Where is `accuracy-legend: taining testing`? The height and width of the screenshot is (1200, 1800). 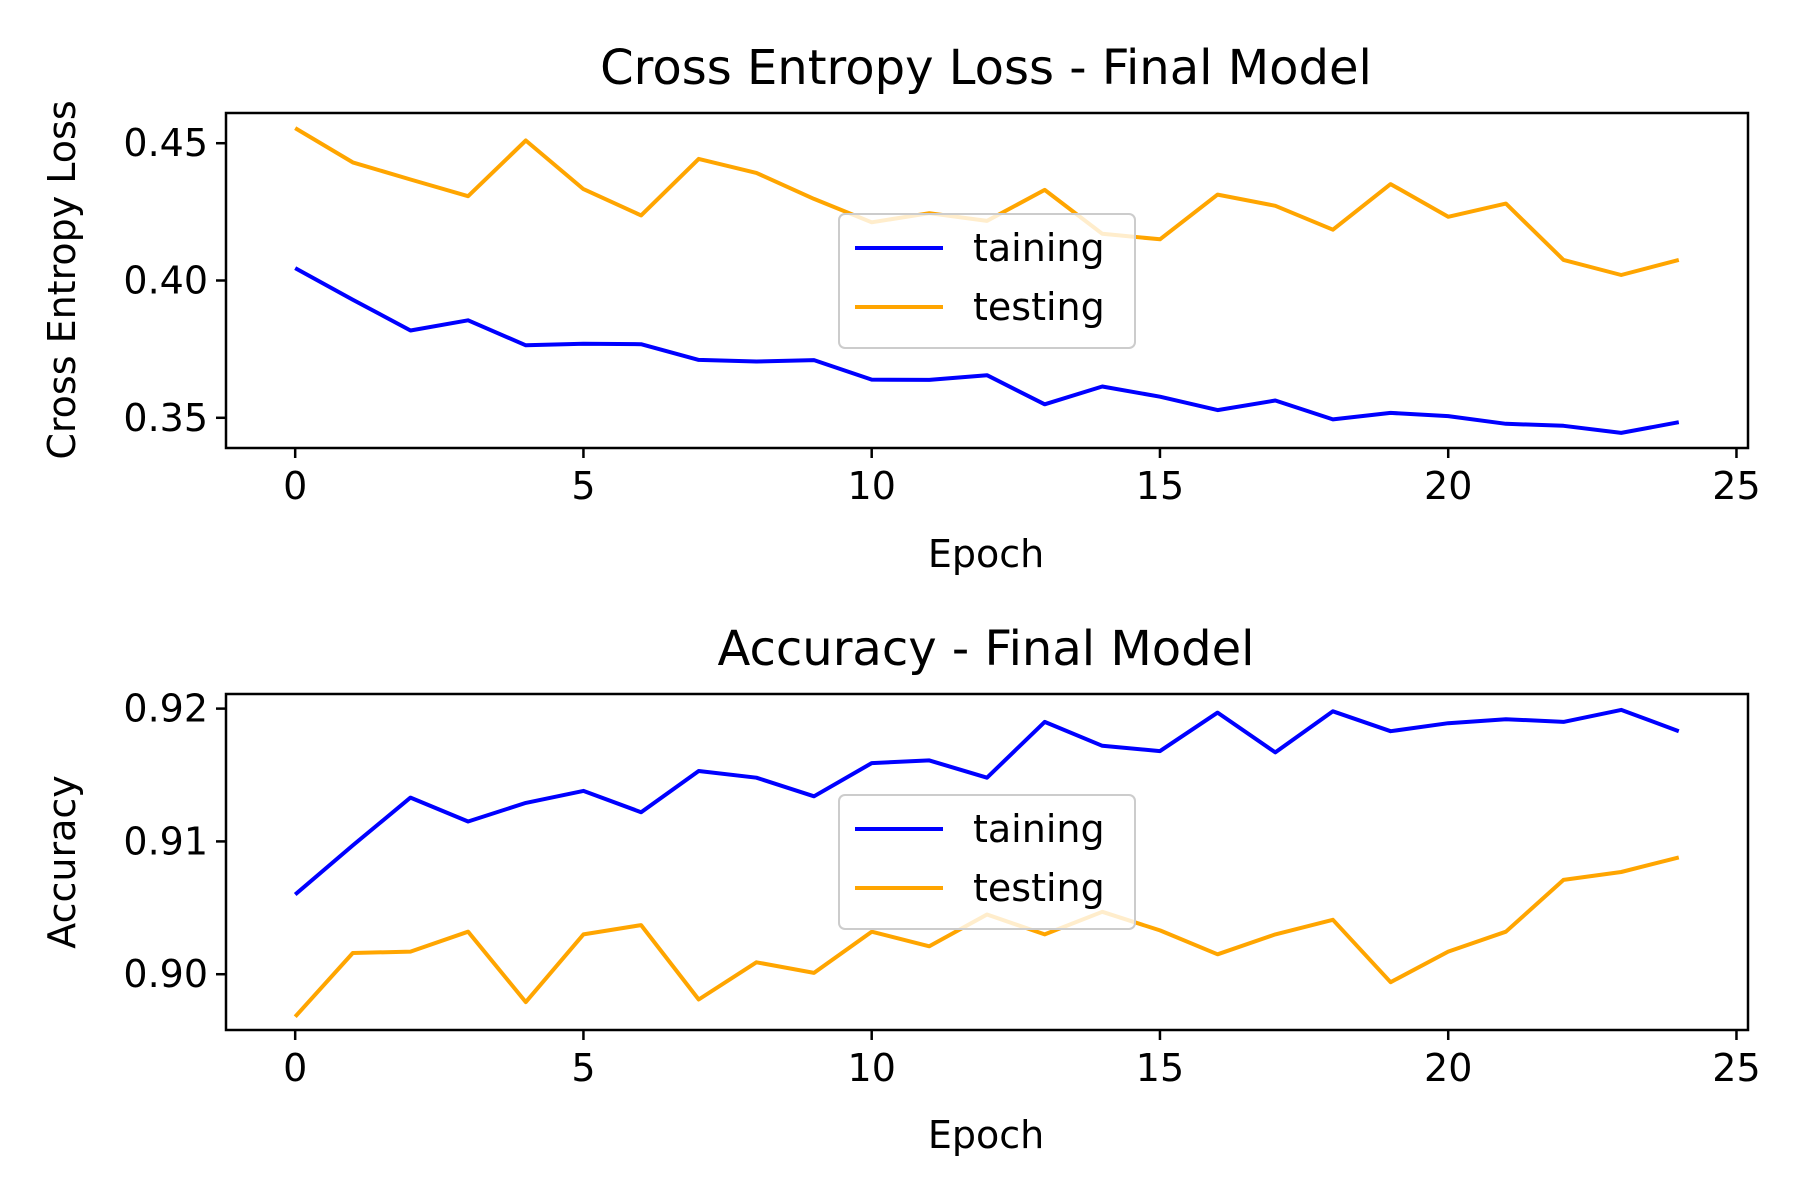
accuracy-legend: taining testing is located at coordinates (987, 862).